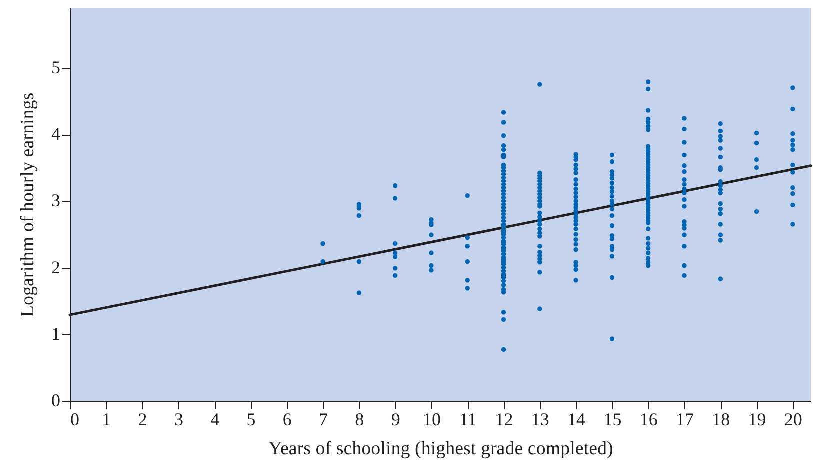 Image resolution: width=813 pixels, height=473 pixels. I want to click on x-tick-label: 3, so click(179, 420).